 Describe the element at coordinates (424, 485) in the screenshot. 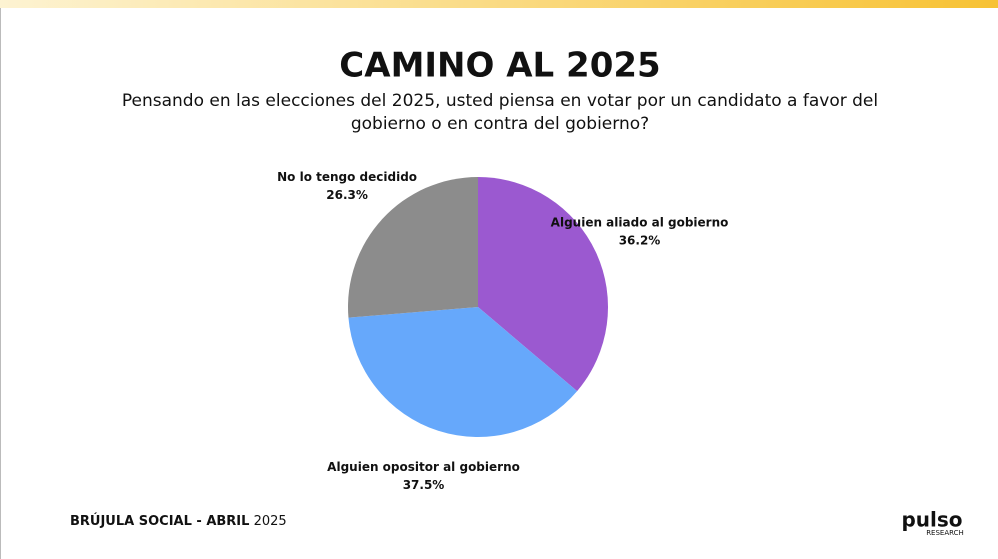

I see `slice-value-label: 37.5%` at that location.